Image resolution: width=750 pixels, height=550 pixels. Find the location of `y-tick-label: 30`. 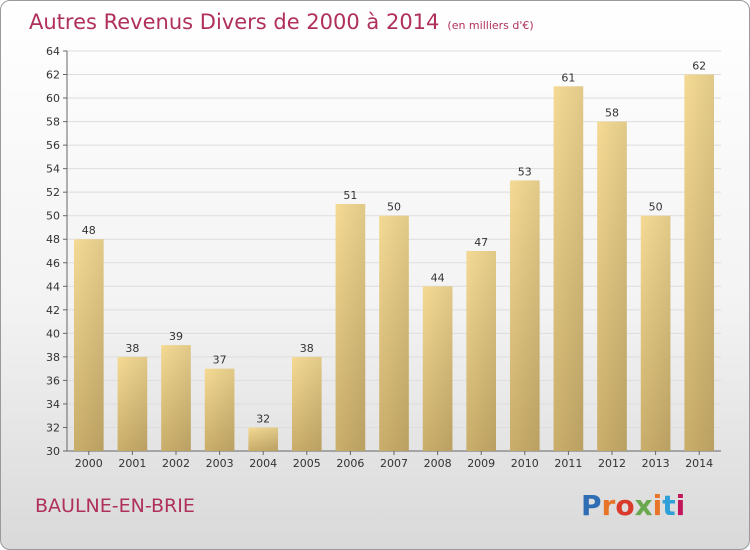

y-tick-label: 30 is located at coordinates (53, 451).